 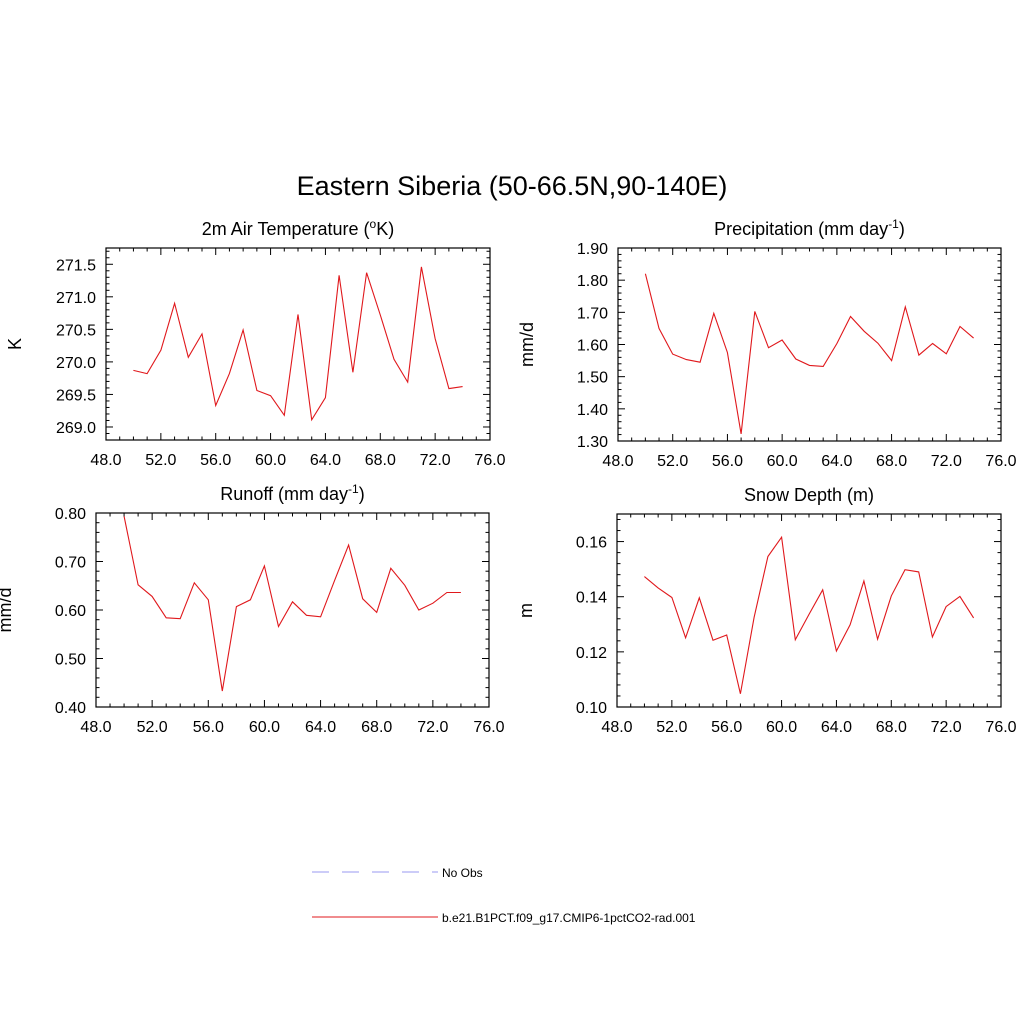 I want to click on y-axis-label: m, so click(x=526, y=610).